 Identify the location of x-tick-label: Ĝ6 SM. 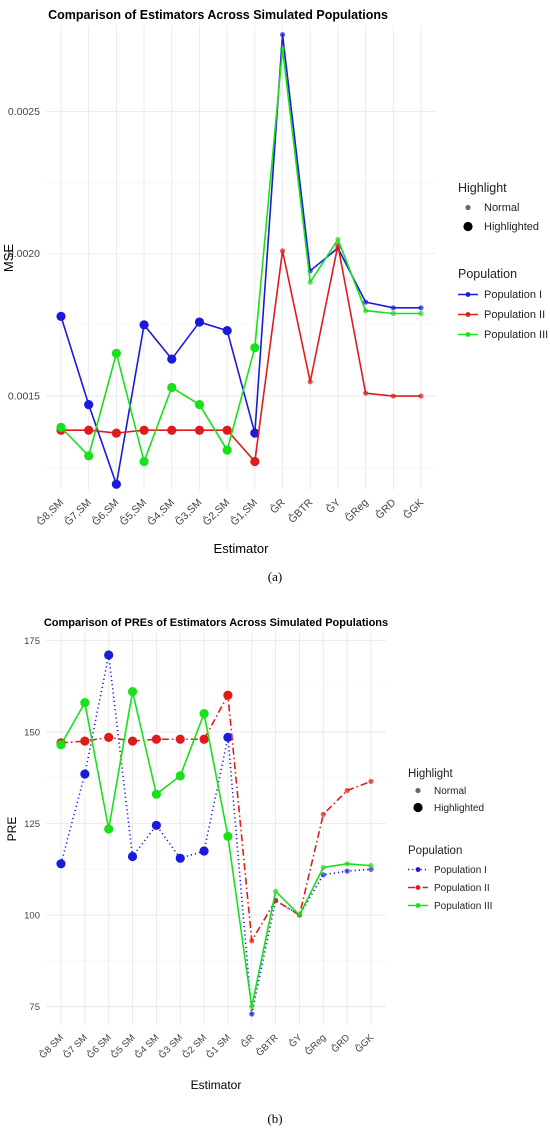
(99, 1046).